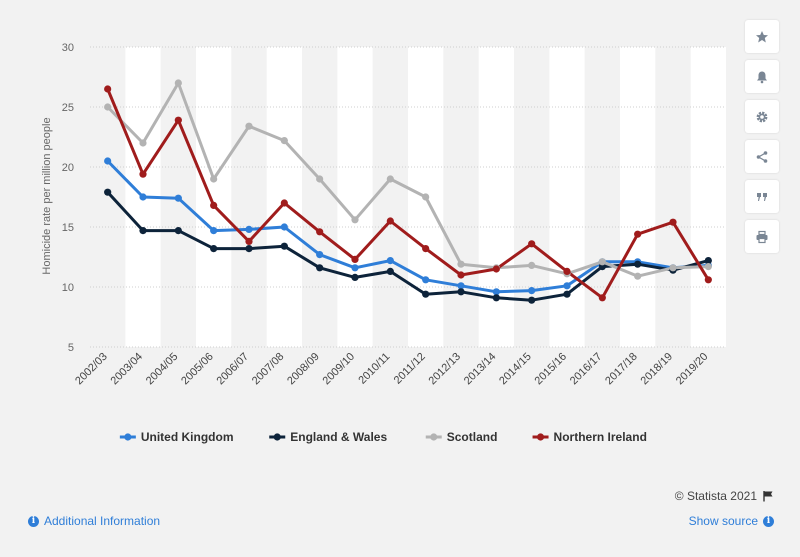  Describe the element at coordinates (461, 437) in the screenshot. I see `legend-item: Scotland` at that location.